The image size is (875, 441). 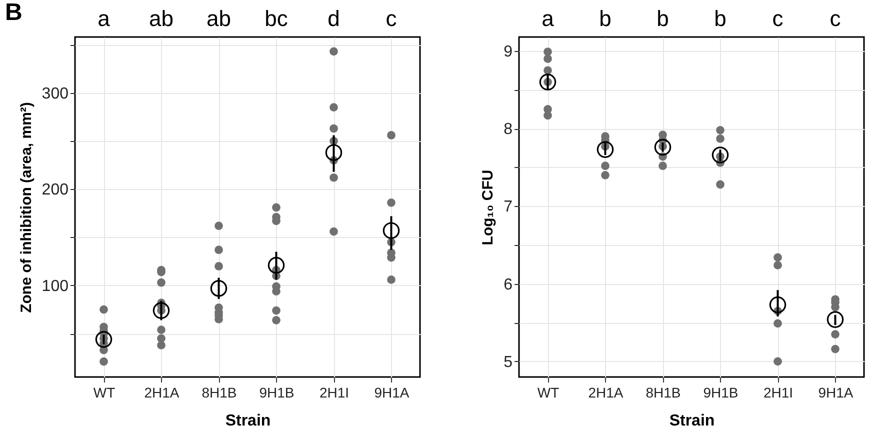 I want to click on y-axis-title: Zone of inhibition (area, mm²), so click(x=26, y=207).